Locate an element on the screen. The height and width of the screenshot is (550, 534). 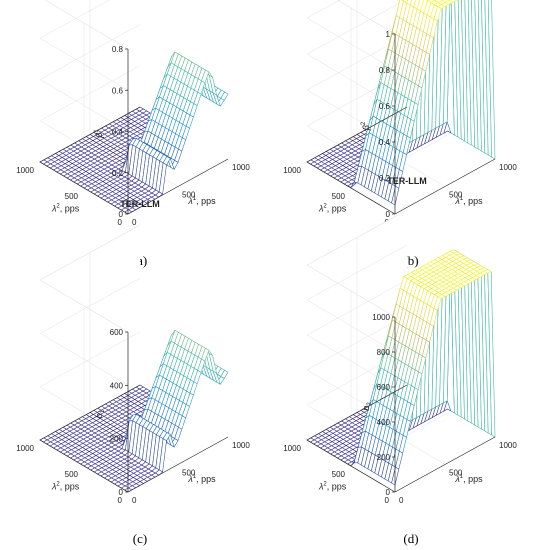
z-tick-label: 1 is located at coordinates (388, 34).